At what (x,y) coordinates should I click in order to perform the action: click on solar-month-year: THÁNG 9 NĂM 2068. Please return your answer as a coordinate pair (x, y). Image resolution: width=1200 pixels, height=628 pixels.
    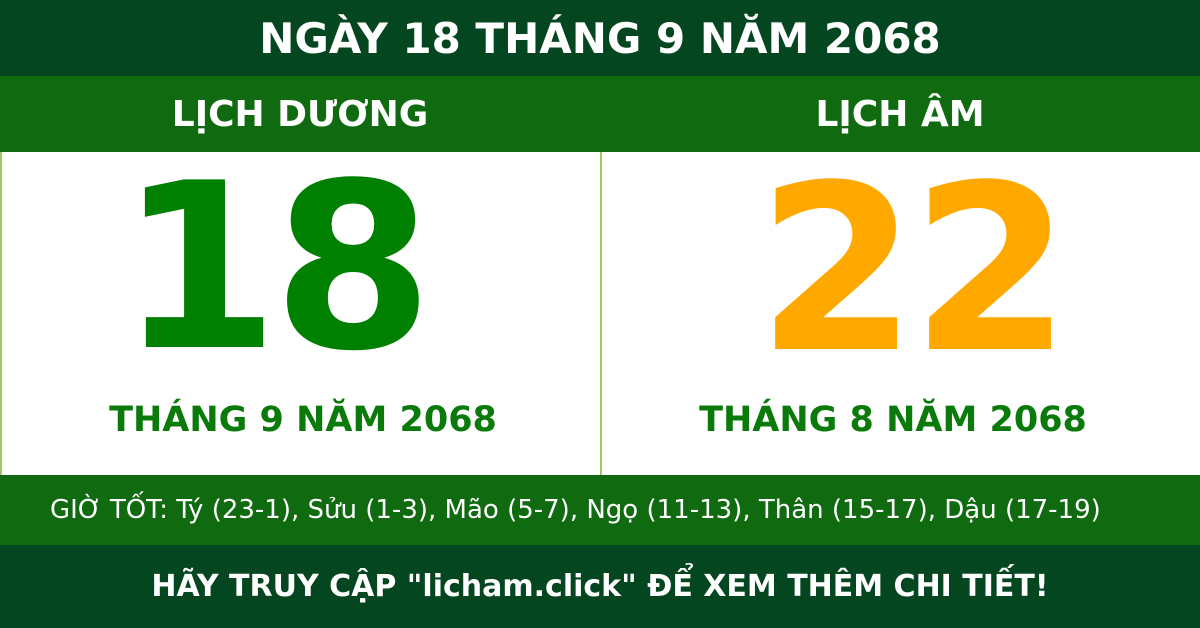
    Looking at the image, I should click on (303, 420).